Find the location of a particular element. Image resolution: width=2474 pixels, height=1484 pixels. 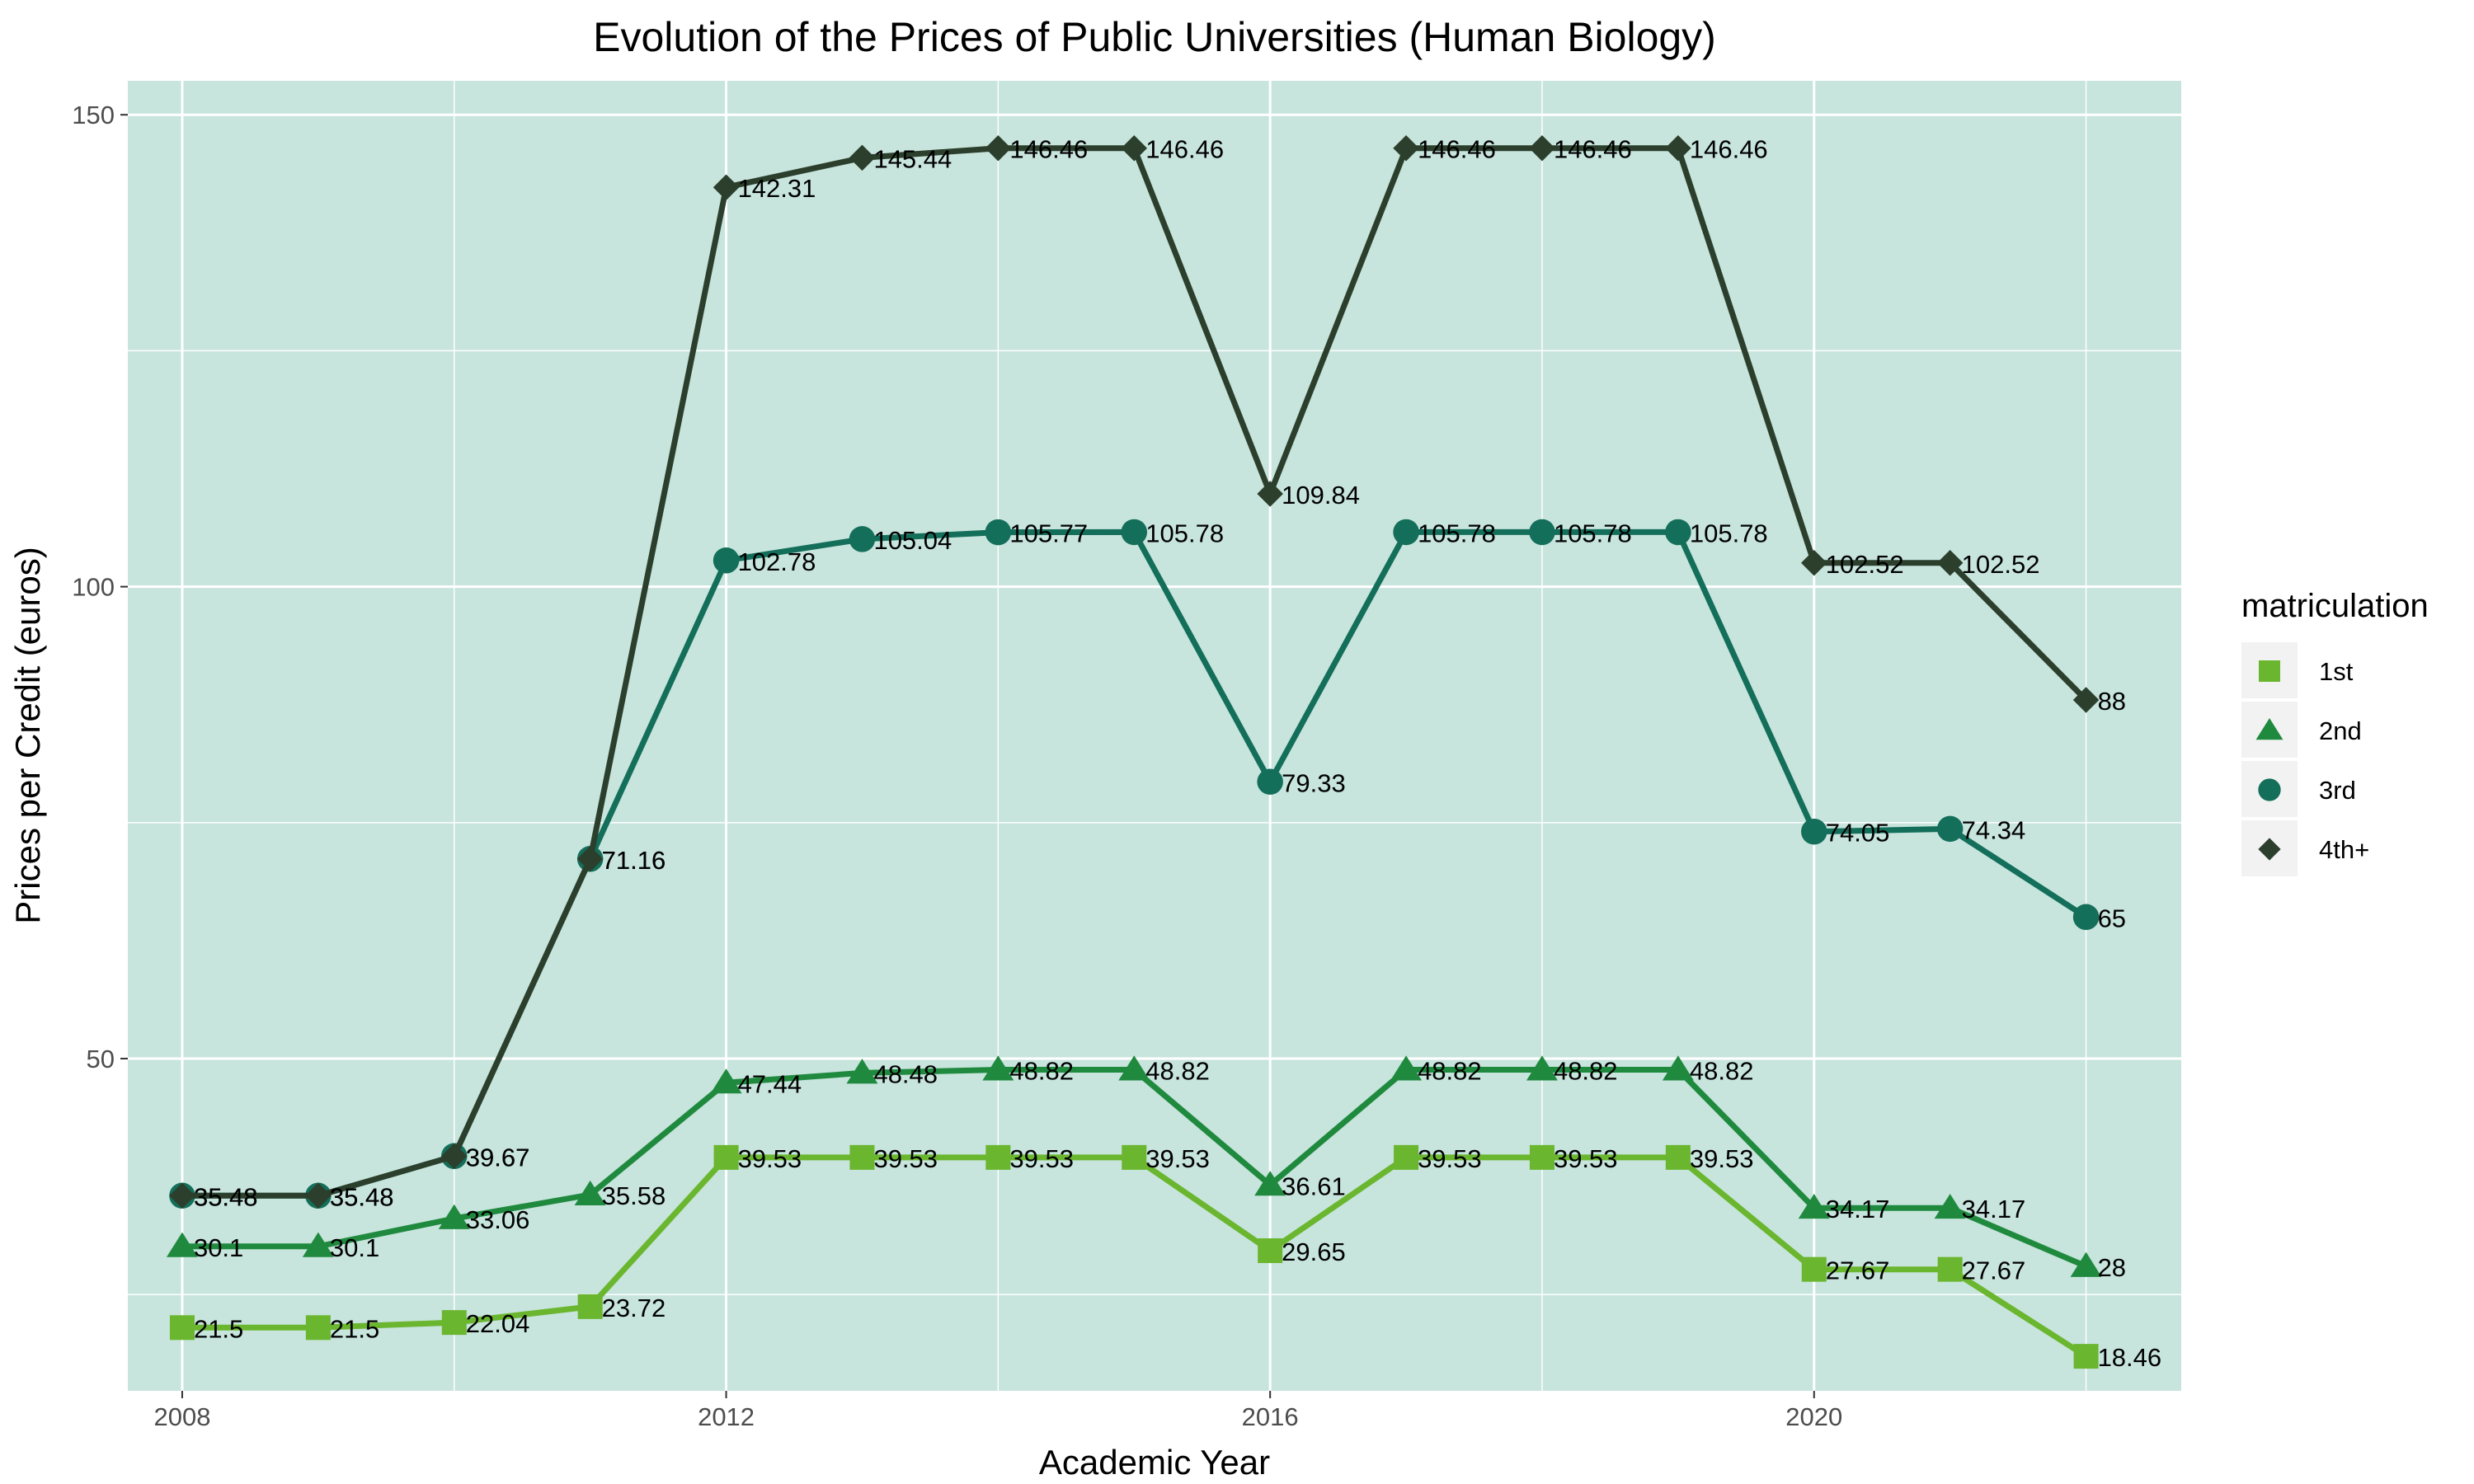

data-label: 29.65 is located at coordinates (1314, 1251).